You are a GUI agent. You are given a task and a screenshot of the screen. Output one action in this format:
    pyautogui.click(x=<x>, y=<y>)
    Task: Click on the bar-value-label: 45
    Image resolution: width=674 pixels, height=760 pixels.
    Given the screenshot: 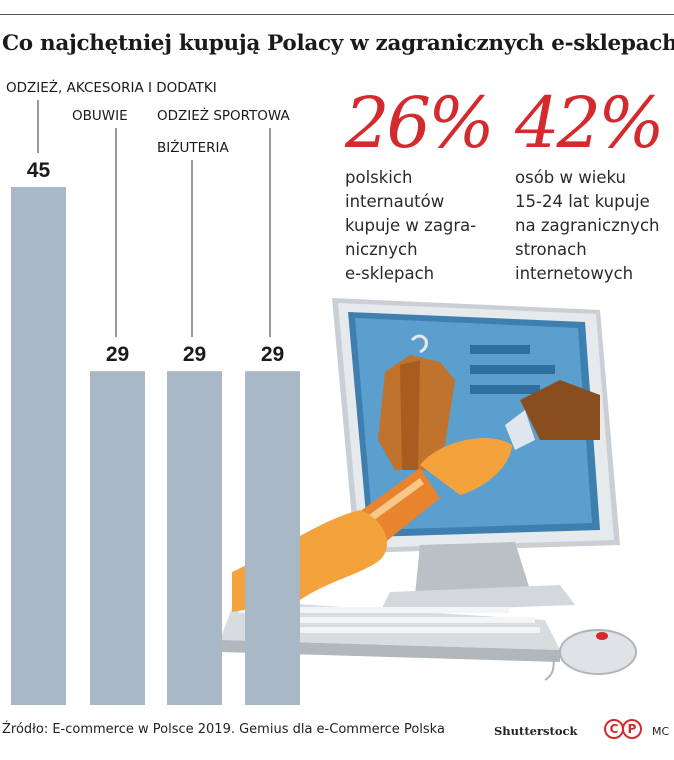 What is the action you would take?
    pyautogui.click(x=39, y=170)
    